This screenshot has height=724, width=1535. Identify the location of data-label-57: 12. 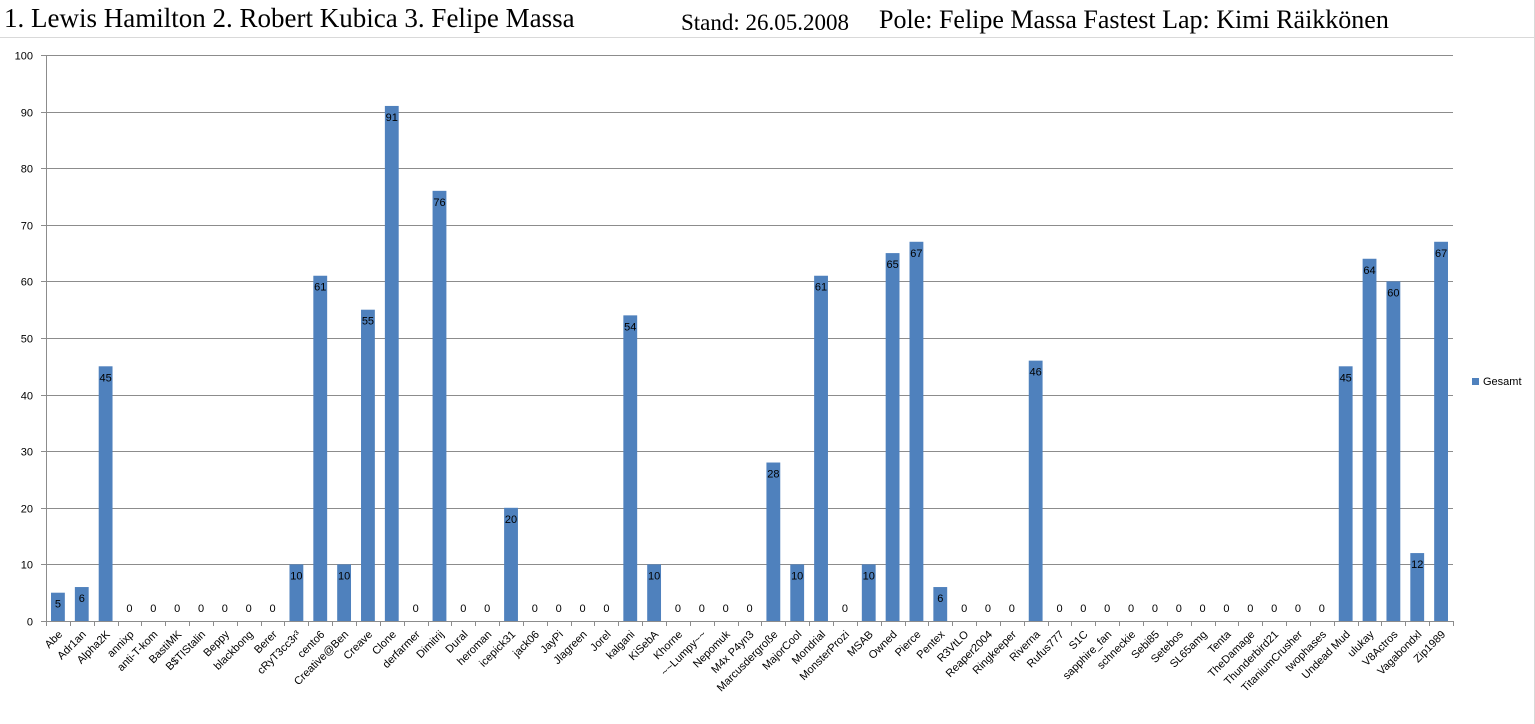
(1417, 565).